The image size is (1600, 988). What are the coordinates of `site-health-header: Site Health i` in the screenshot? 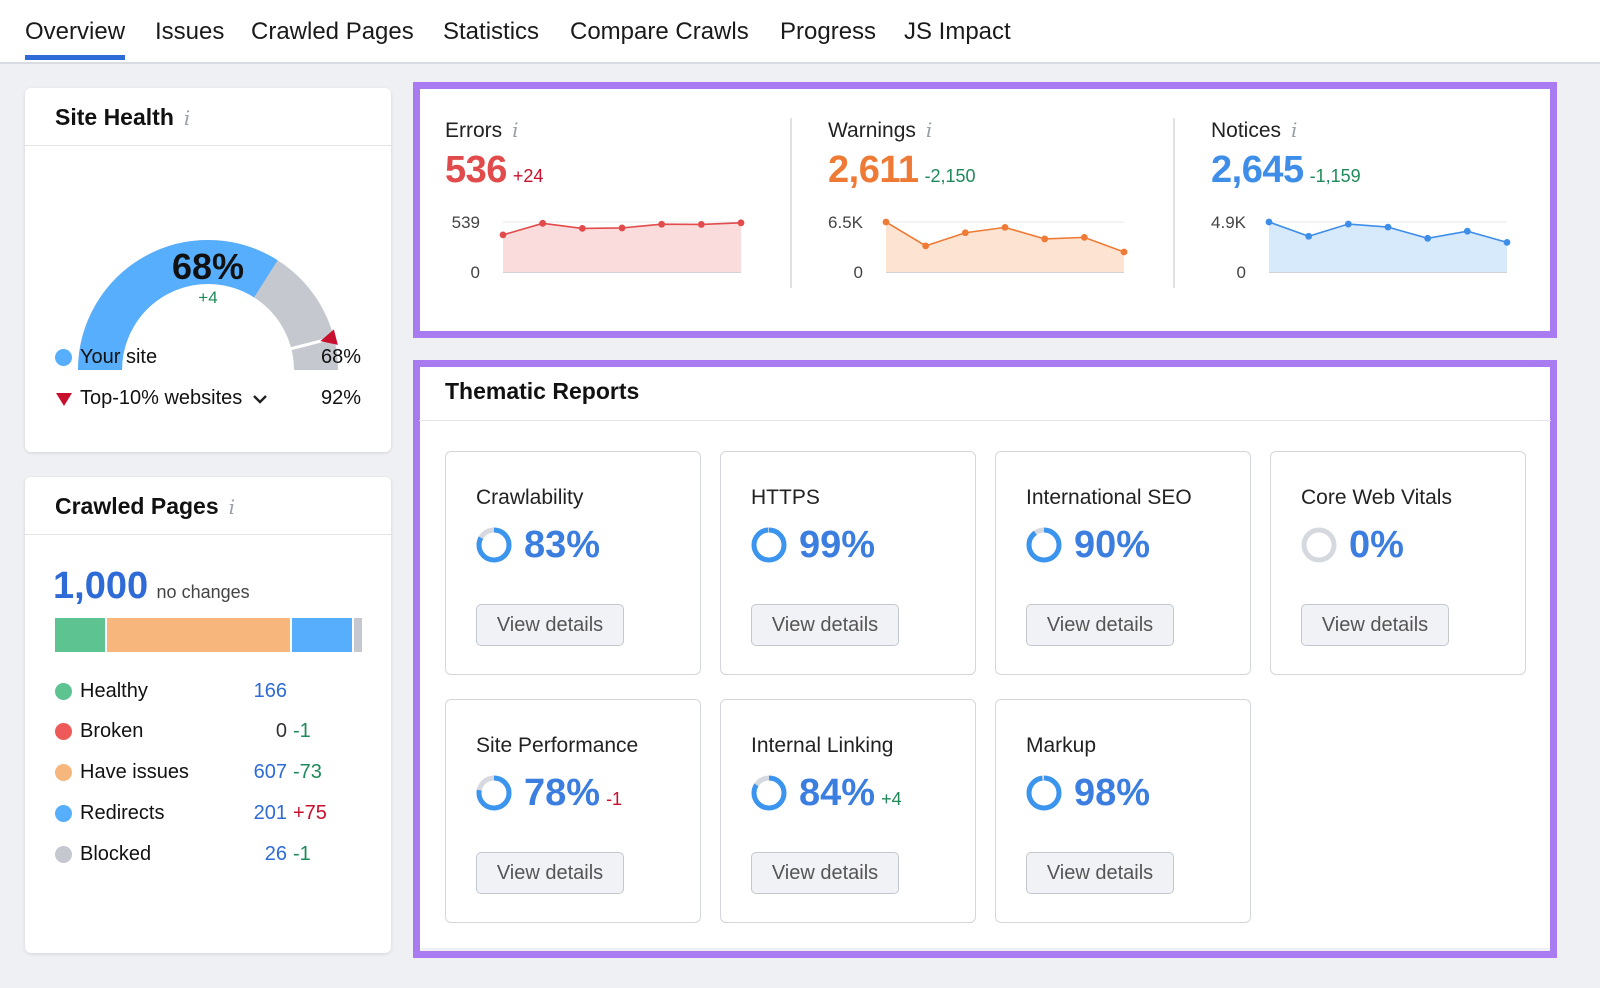 It's located at (122, 117).